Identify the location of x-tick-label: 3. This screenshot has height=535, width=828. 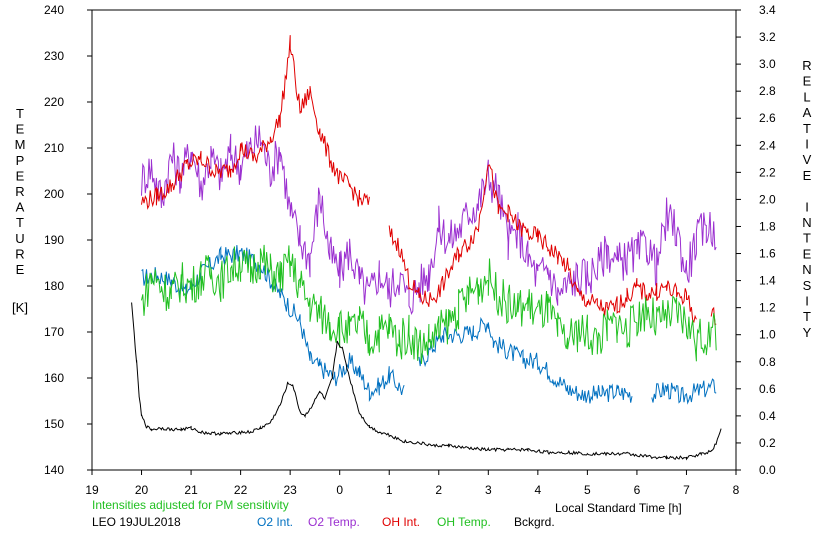
(488, 490).